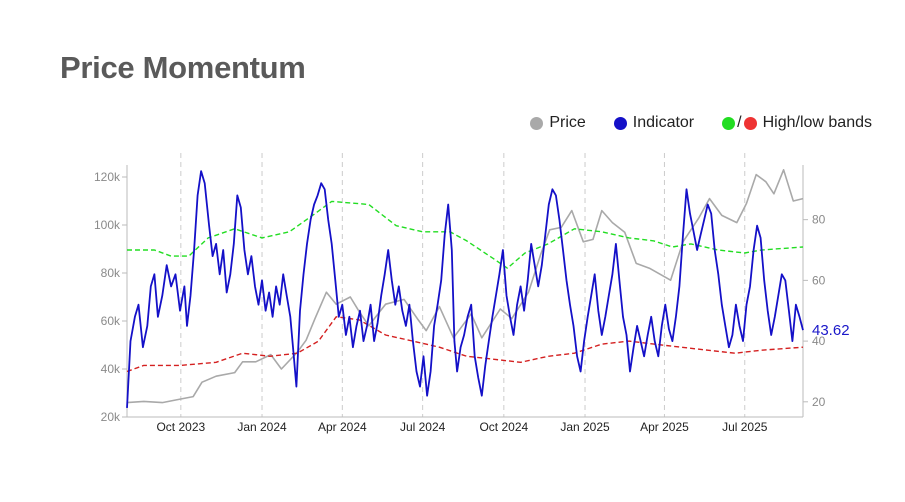 Image resolution: width=905 pixels, height=502 pixels. Describe the element at coordinates (750, 123) in the screenshot. I see `low-band-dot-icon` at that location.